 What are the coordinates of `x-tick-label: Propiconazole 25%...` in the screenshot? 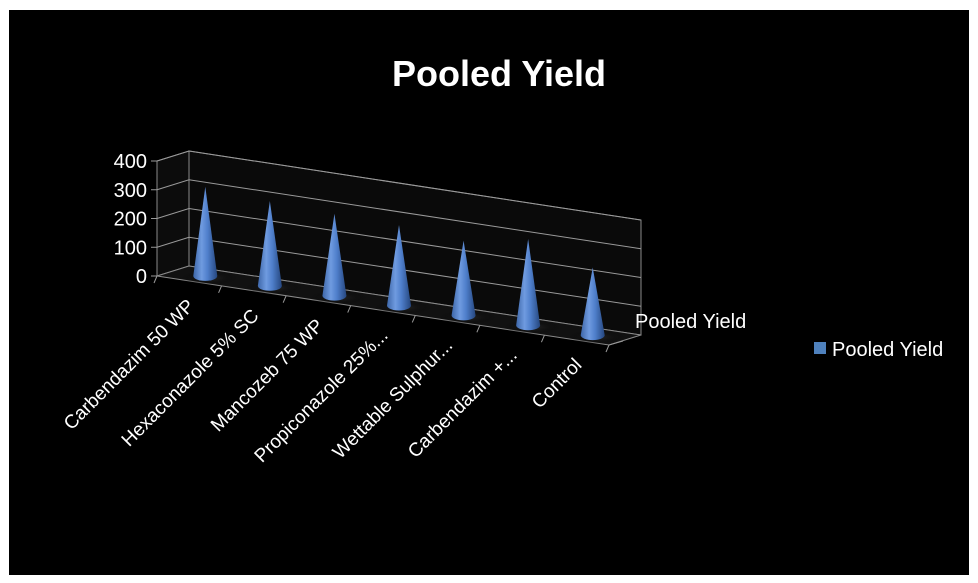 It's located at (322, 396).